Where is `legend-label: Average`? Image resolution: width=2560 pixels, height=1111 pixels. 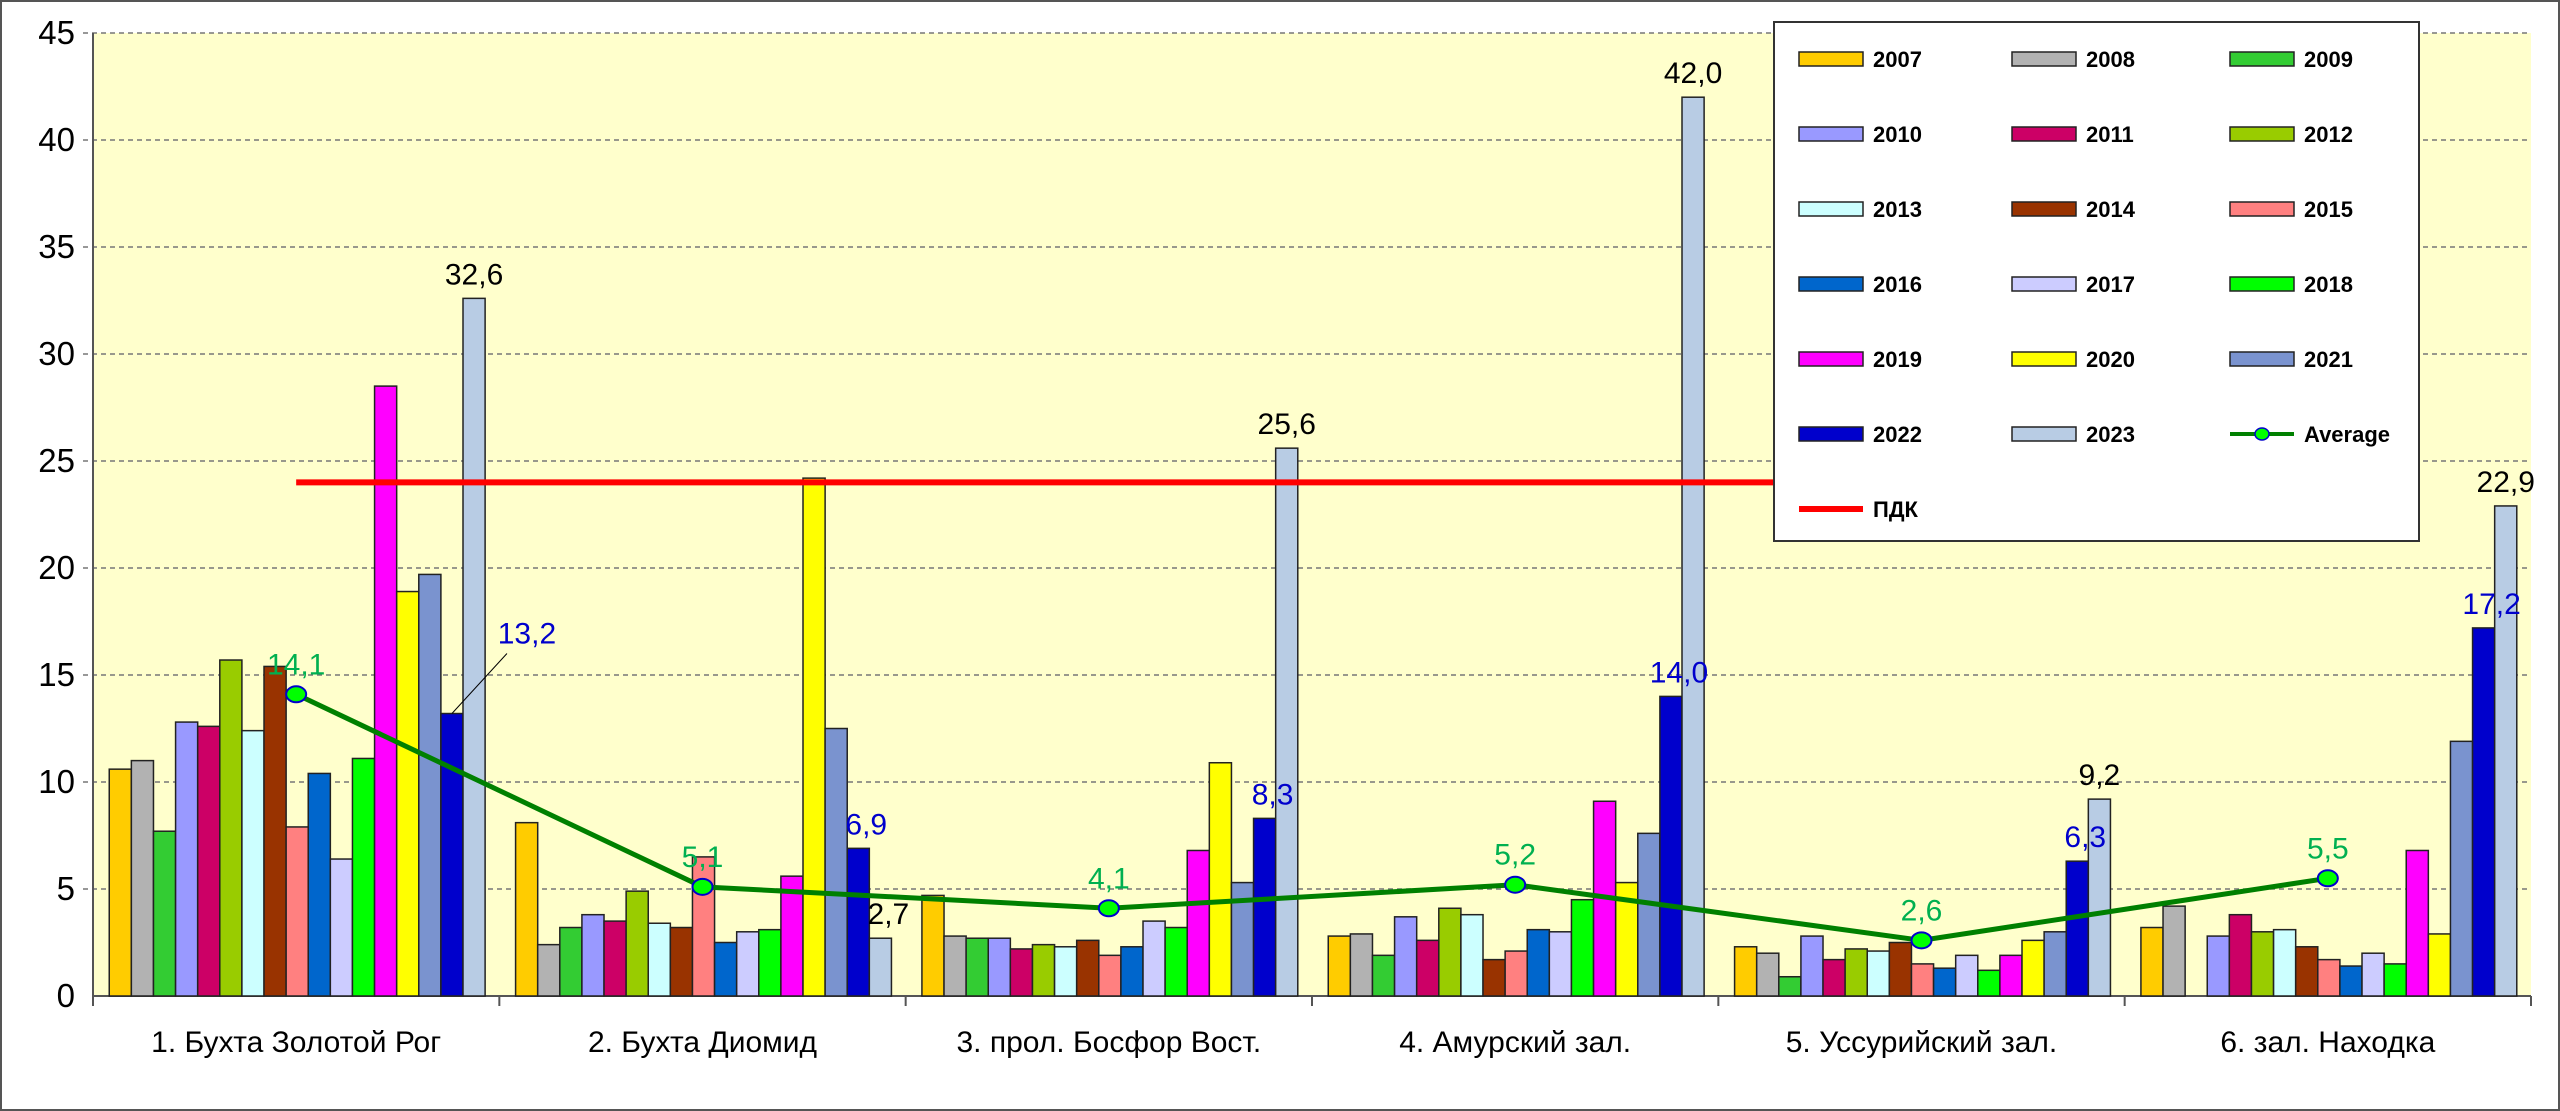 legend-label: Average is located at coordinates (2347, 434).